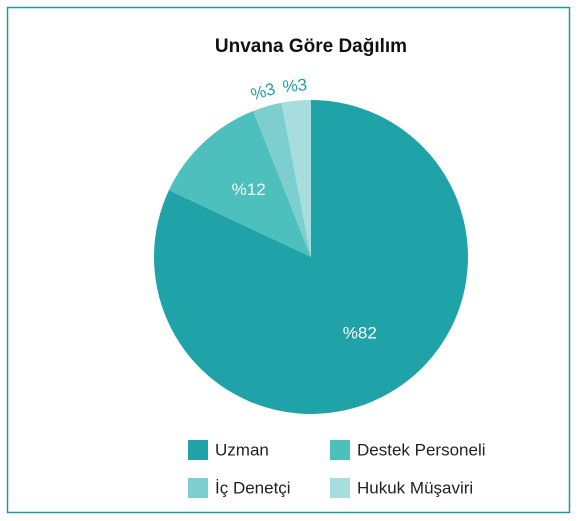  What do you see at coordinates (421, 449) in the screenshot?
I see `legend-label: Destek Personeli` at bounding box center [421, 449].